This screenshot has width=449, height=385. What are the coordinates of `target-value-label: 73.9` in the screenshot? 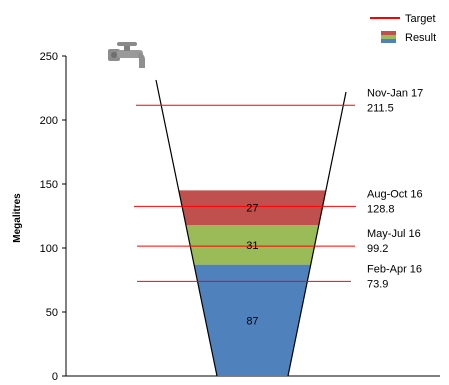 It's located at (377, 284).